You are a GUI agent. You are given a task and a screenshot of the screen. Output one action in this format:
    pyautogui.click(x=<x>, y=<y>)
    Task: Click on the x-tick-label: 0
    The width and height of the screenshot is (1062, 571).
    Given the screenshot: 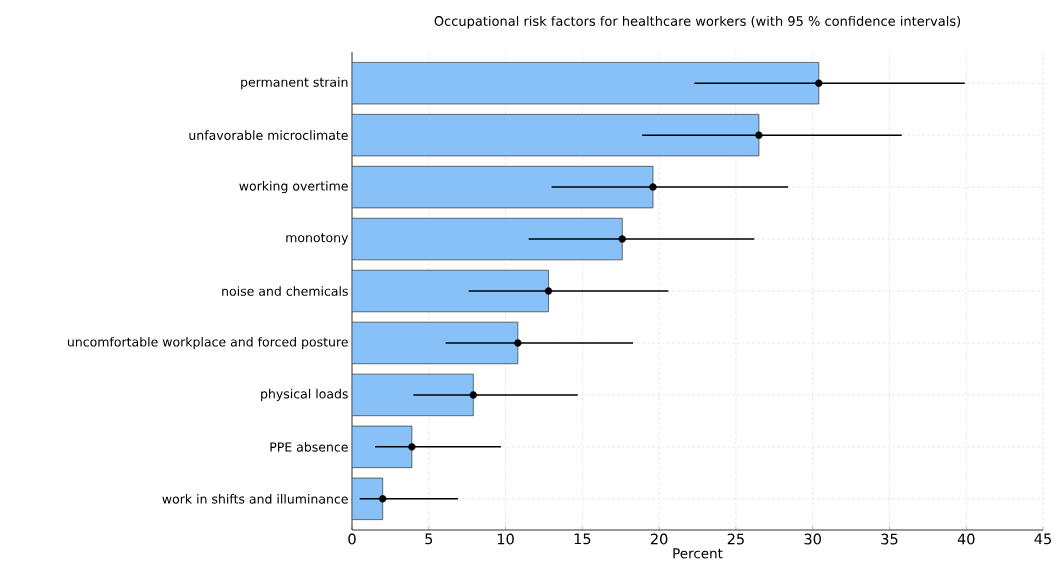 What is the action you would take?
    pyautogui.click(x=352, y=539)
    